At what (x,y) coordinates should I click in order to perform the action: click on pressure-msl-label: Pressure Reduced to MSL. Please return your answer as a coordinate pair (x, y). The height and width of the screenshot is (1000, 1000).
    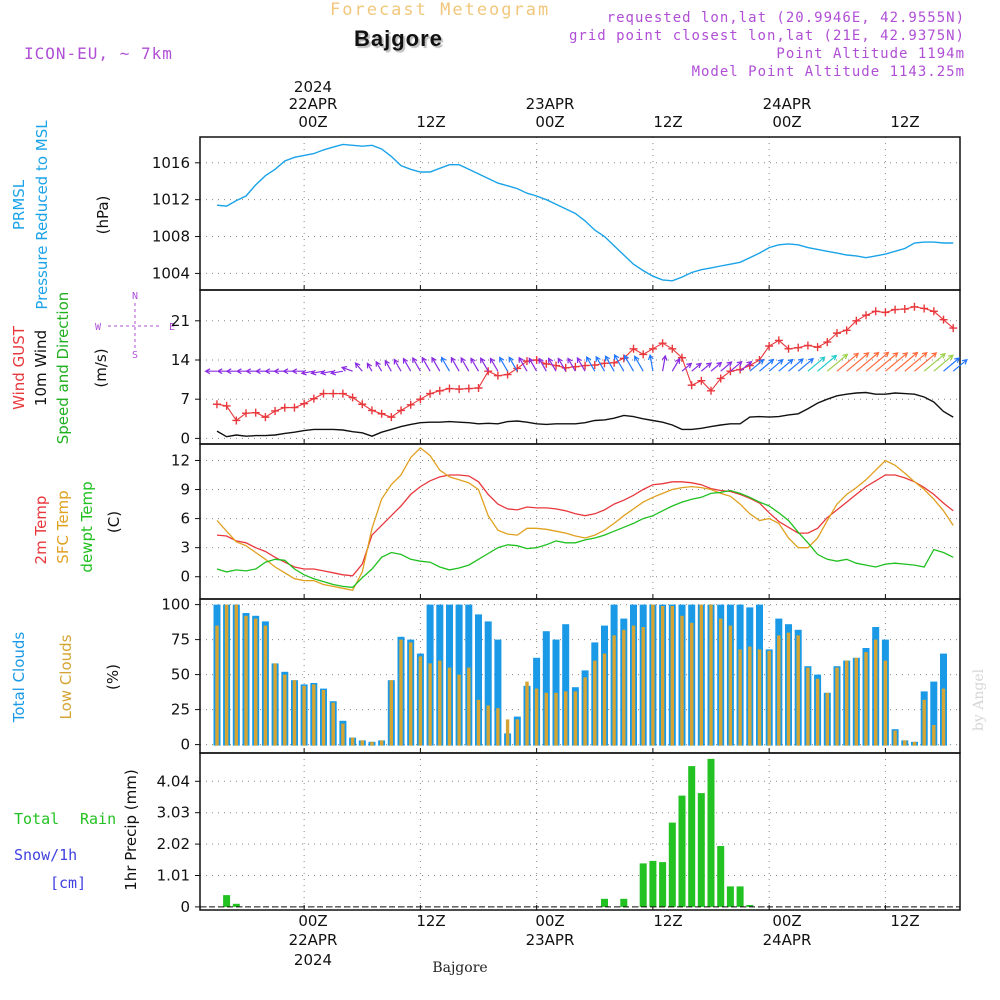
    Looking at the image, I should click on (42, 215).